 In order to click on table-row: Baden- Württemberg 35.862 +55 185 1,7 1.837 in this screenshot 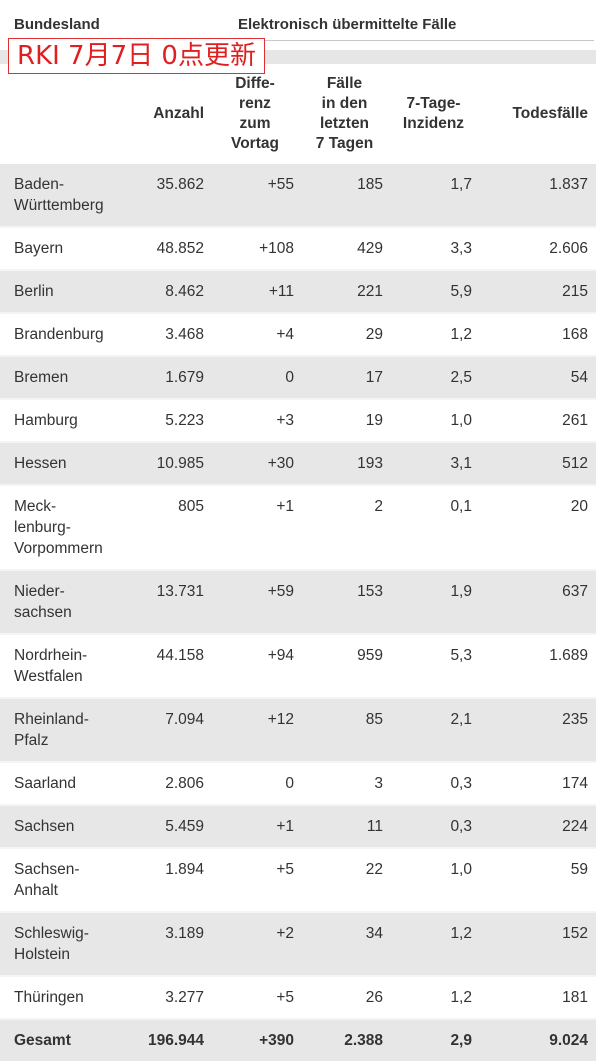, I will do `click(298, 196)`.